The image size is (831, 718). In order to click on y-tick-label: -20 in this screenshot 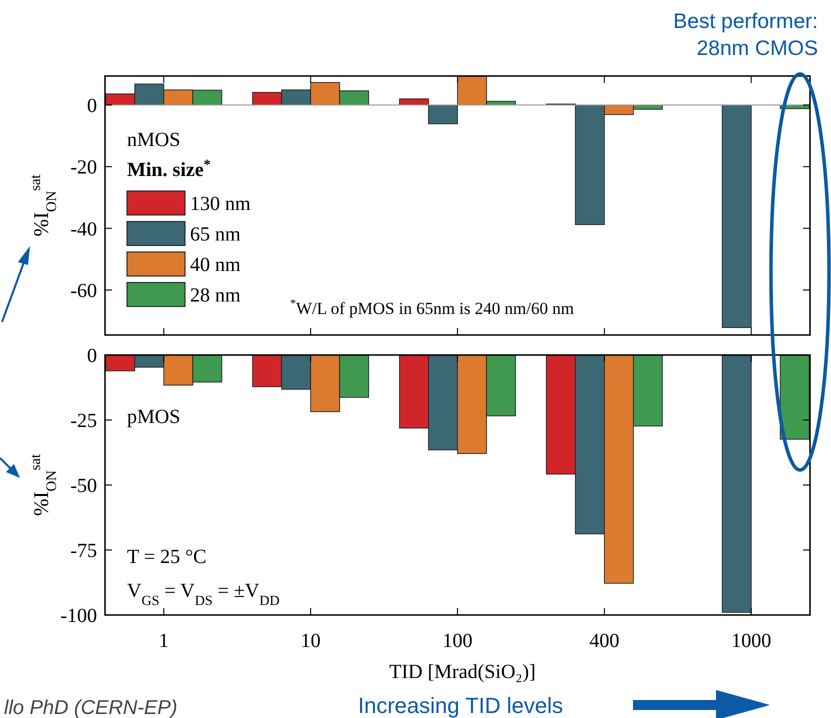, I will do `click(83, 167)`.